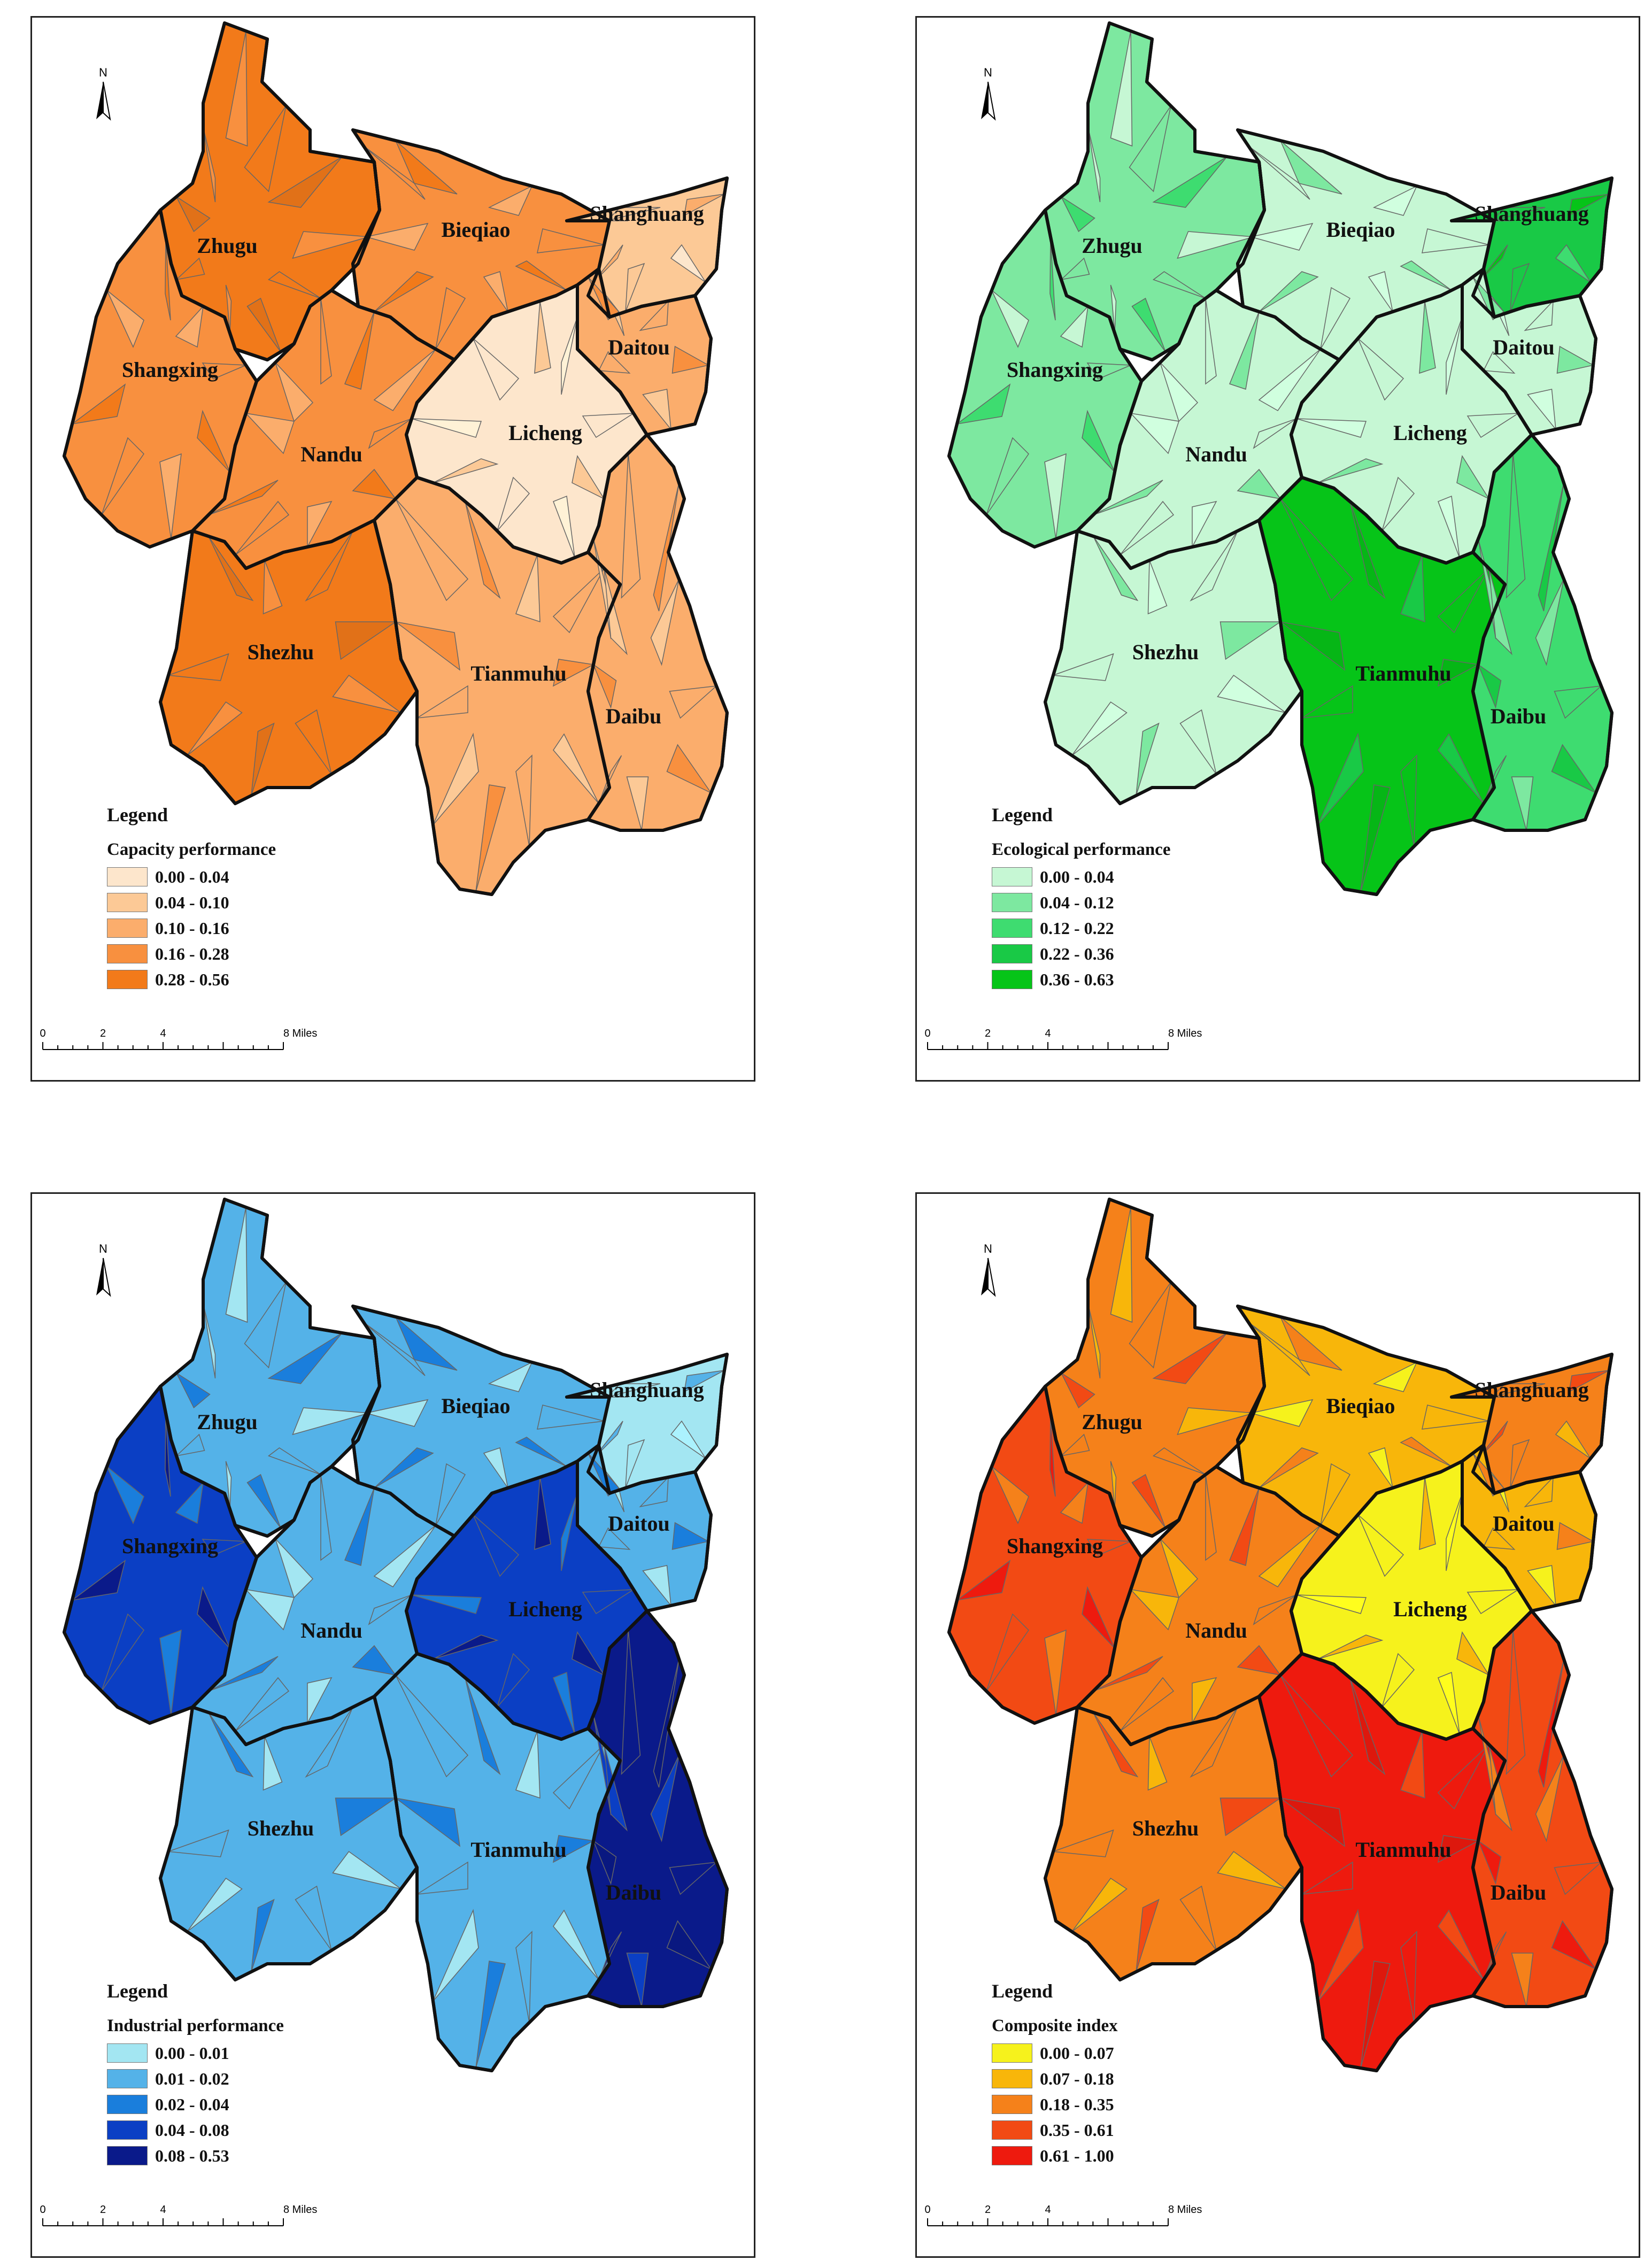 This screenshot has height=2268, width=1652. Describe the element at coordinates (192, 877) in the screenshot. I see `legend-label: 0.00 - 0.04` at that location.